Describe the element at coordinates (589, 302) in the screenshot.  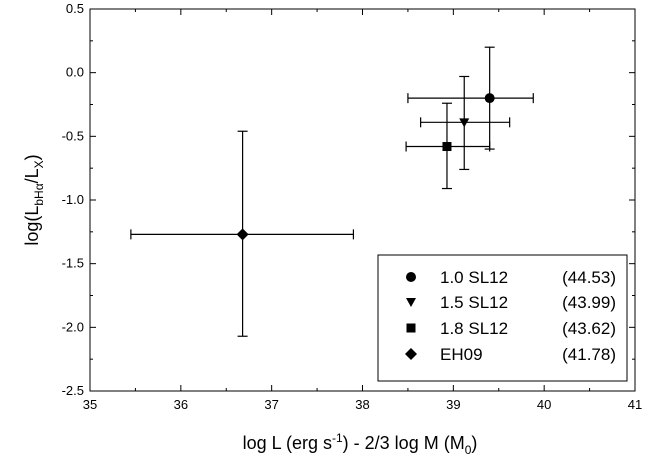
I see `legend-value: (43.99)` at that location.